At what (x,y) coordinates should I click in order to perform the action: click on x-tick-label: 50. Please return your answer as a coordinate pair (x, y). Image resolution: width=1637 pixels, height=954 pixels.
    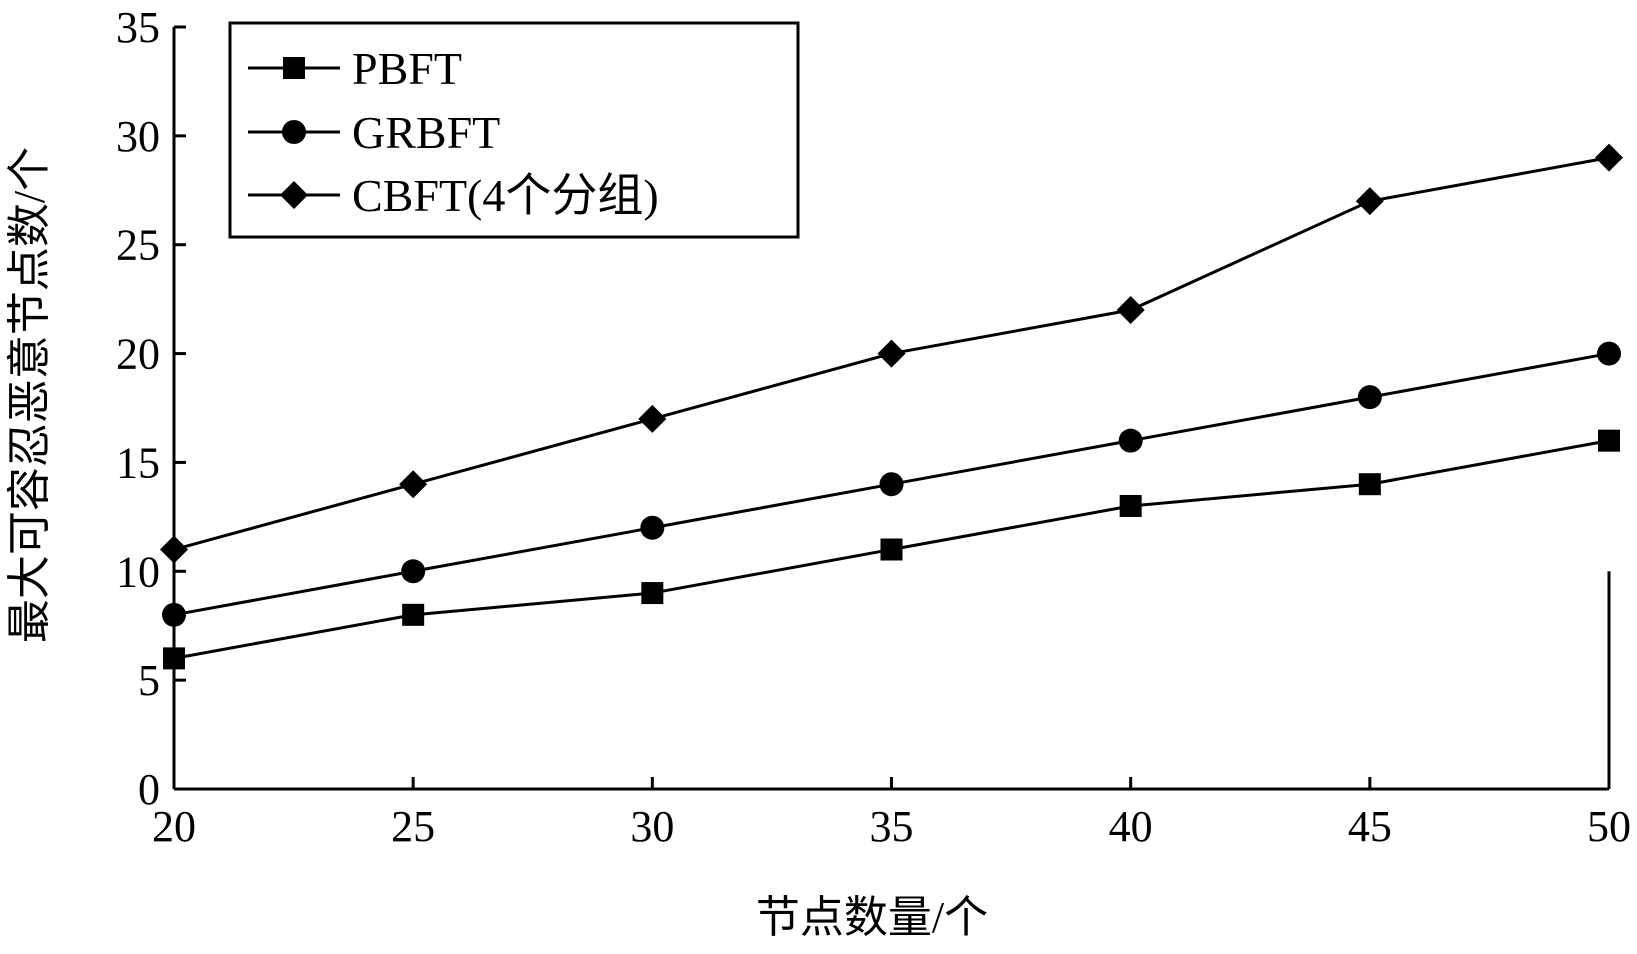
    Looking at the image, I should click on (1609, 826).